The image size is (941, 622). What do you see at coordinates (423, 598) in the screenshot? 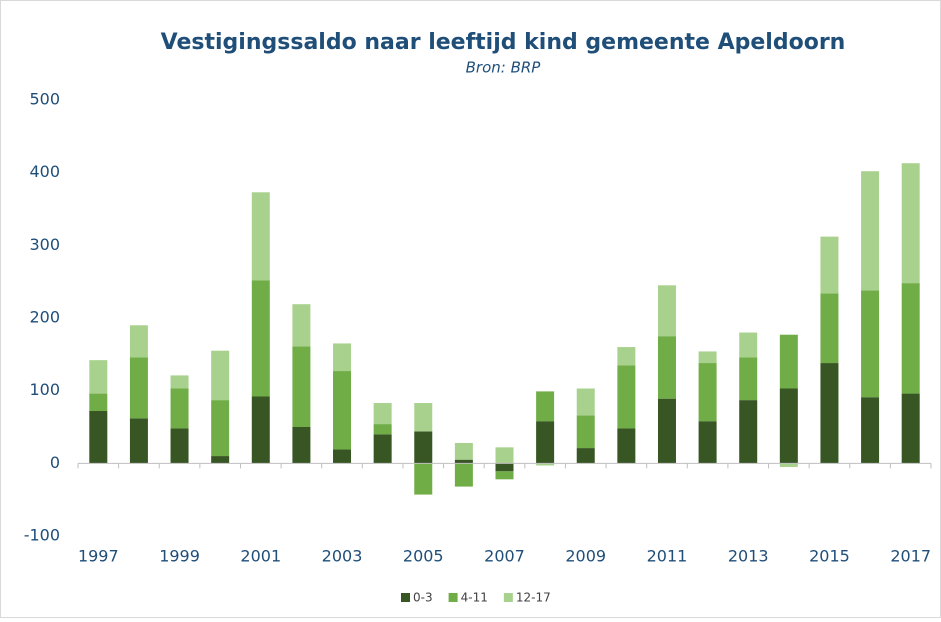
I see `legend-label: 0-3` at bounding box center [423, 598].